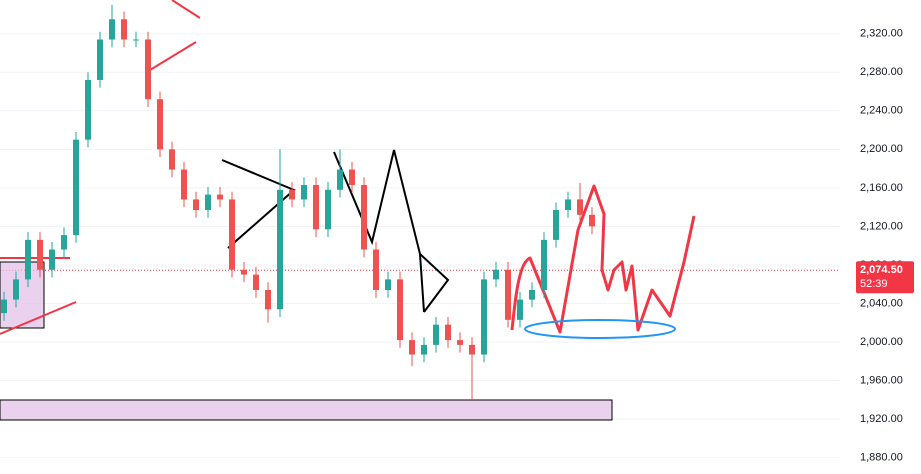 The width and height of the screenshot is (921, 474). What do you see at coordinates (881, 419) in the screenshot?
I see `y-tick-label: 1,920.00` at bounding box center [881, 419].